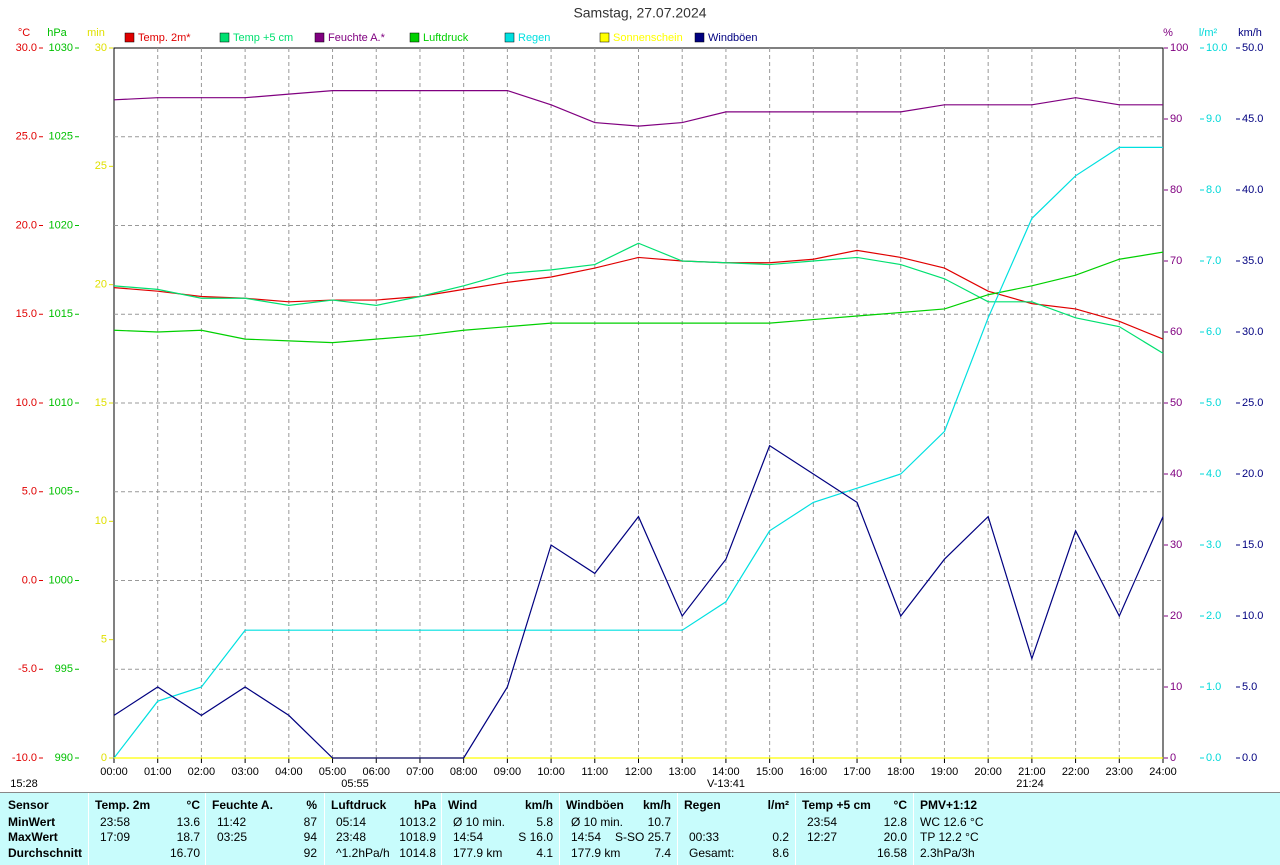 The width and height of the screenshot is (1280, 865). I want to click on cell-value: 13.6, so click(188, 822).